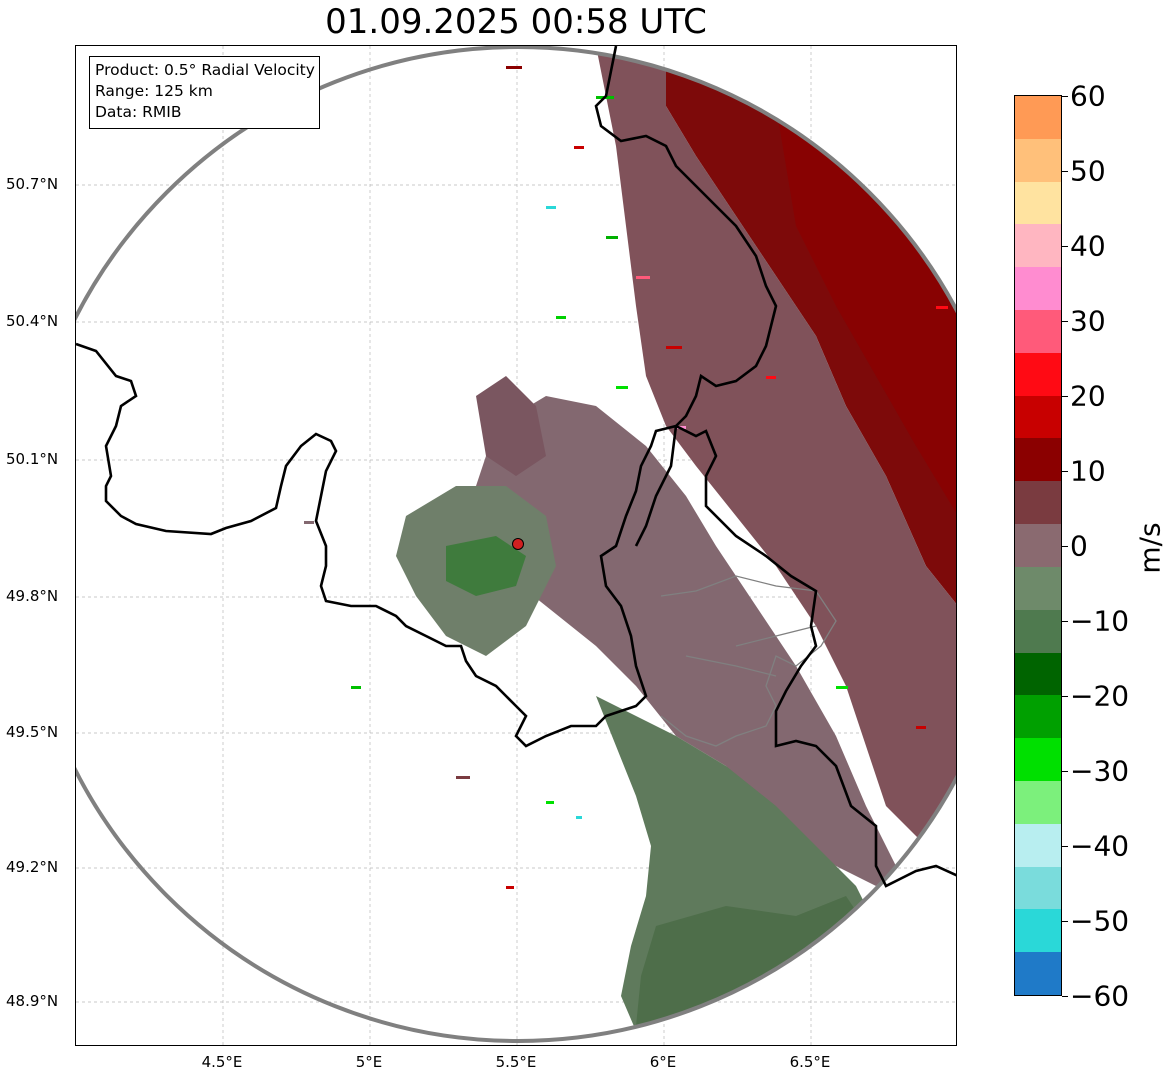 The height and width of the screenshot is (1081, 1171). Describe the element at coordinates (32, 732) in the screenshot. I see `lat-label: 49.5°N` at that location.